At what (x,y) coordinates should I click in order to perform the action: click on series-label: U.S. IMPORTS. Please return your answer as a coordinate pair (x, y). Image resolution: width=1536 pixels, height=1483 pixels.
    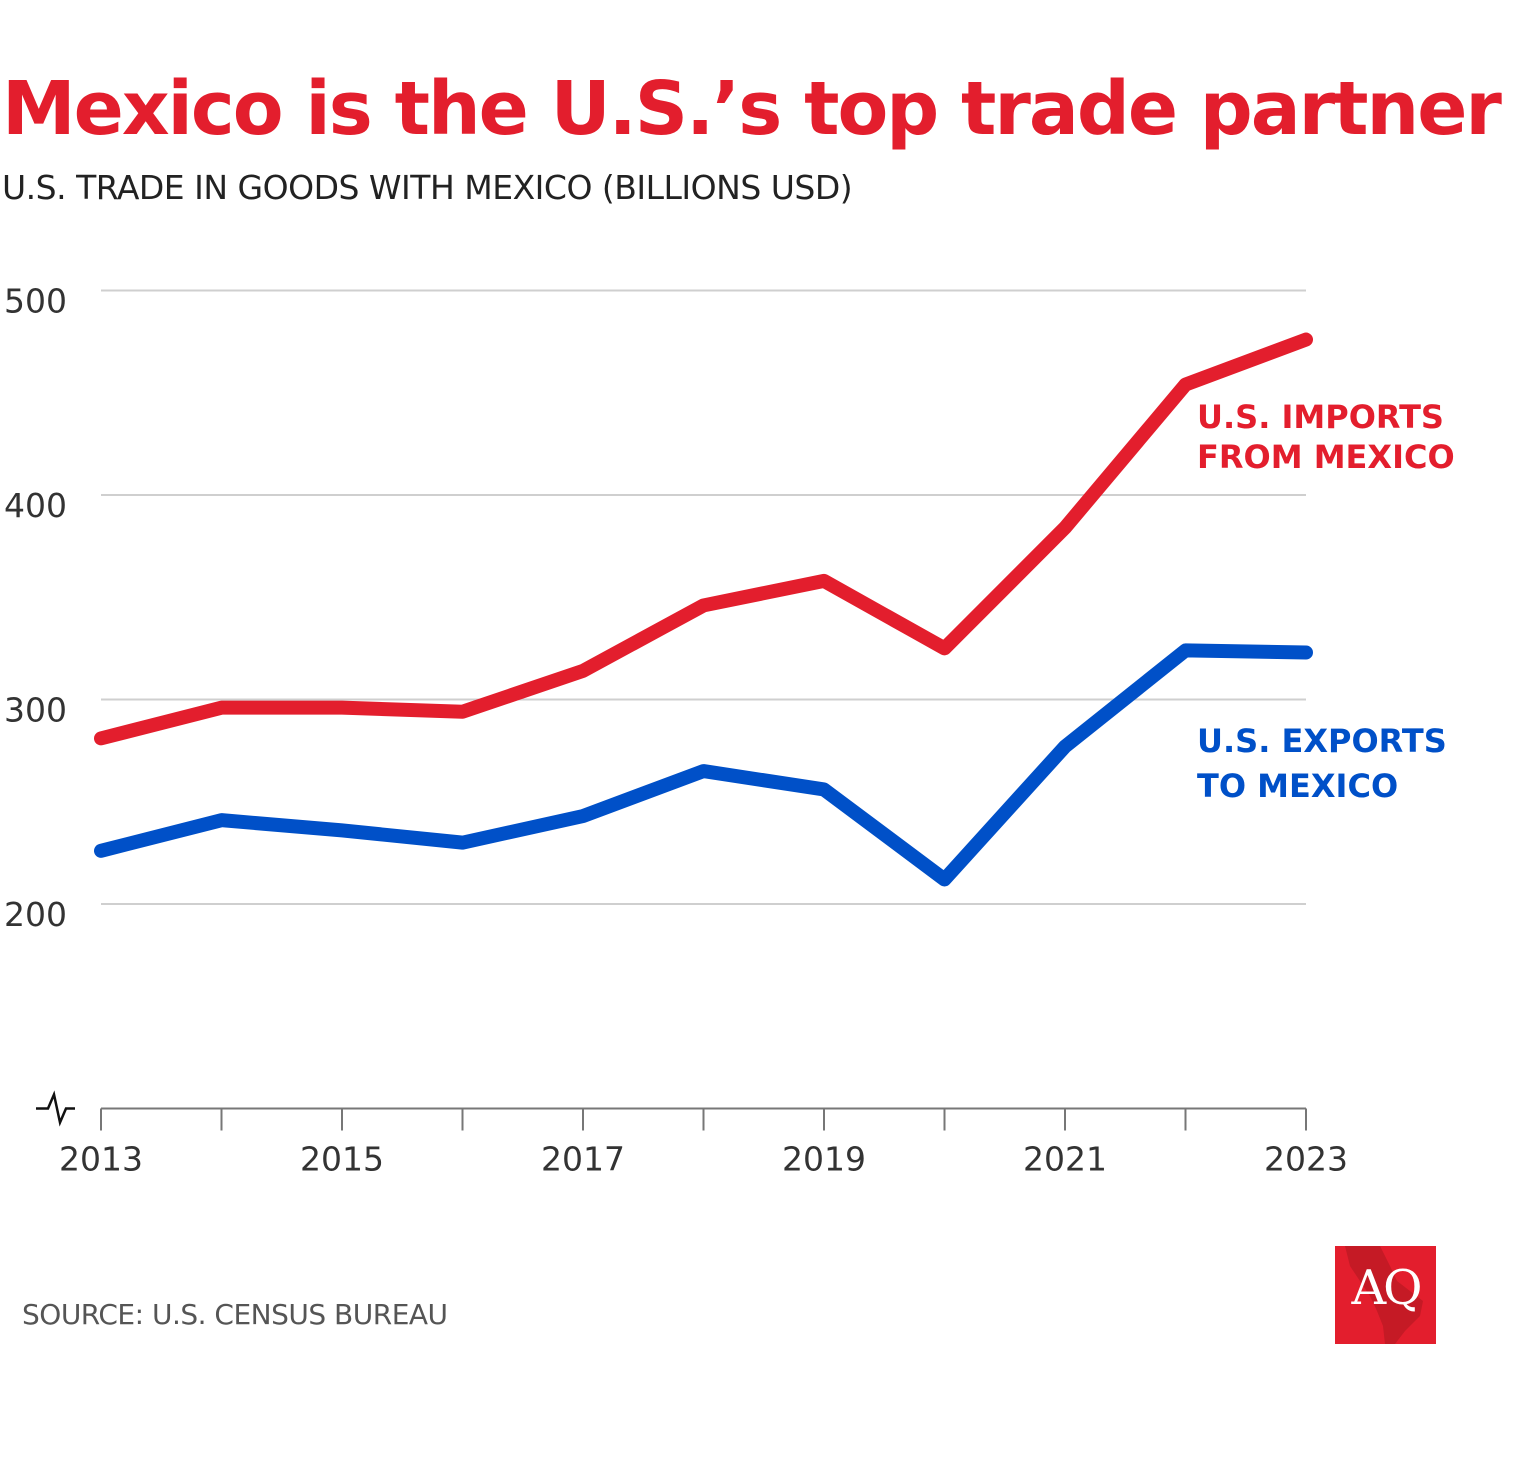
    Looking at the image, I should click on (1320, 417).